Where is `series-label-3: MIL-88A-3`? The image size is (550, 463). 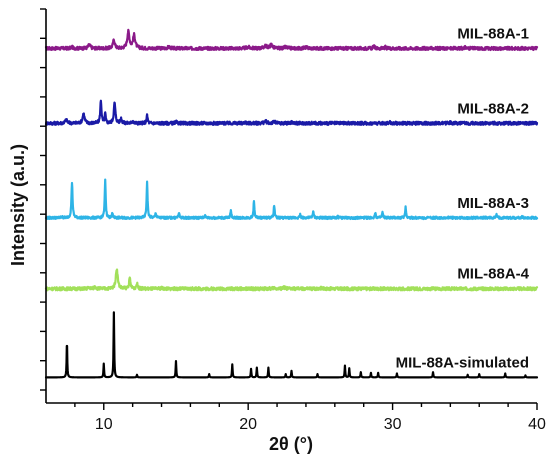 series-label-3: MIL-88A-3 is located at coordinates (493, 203).